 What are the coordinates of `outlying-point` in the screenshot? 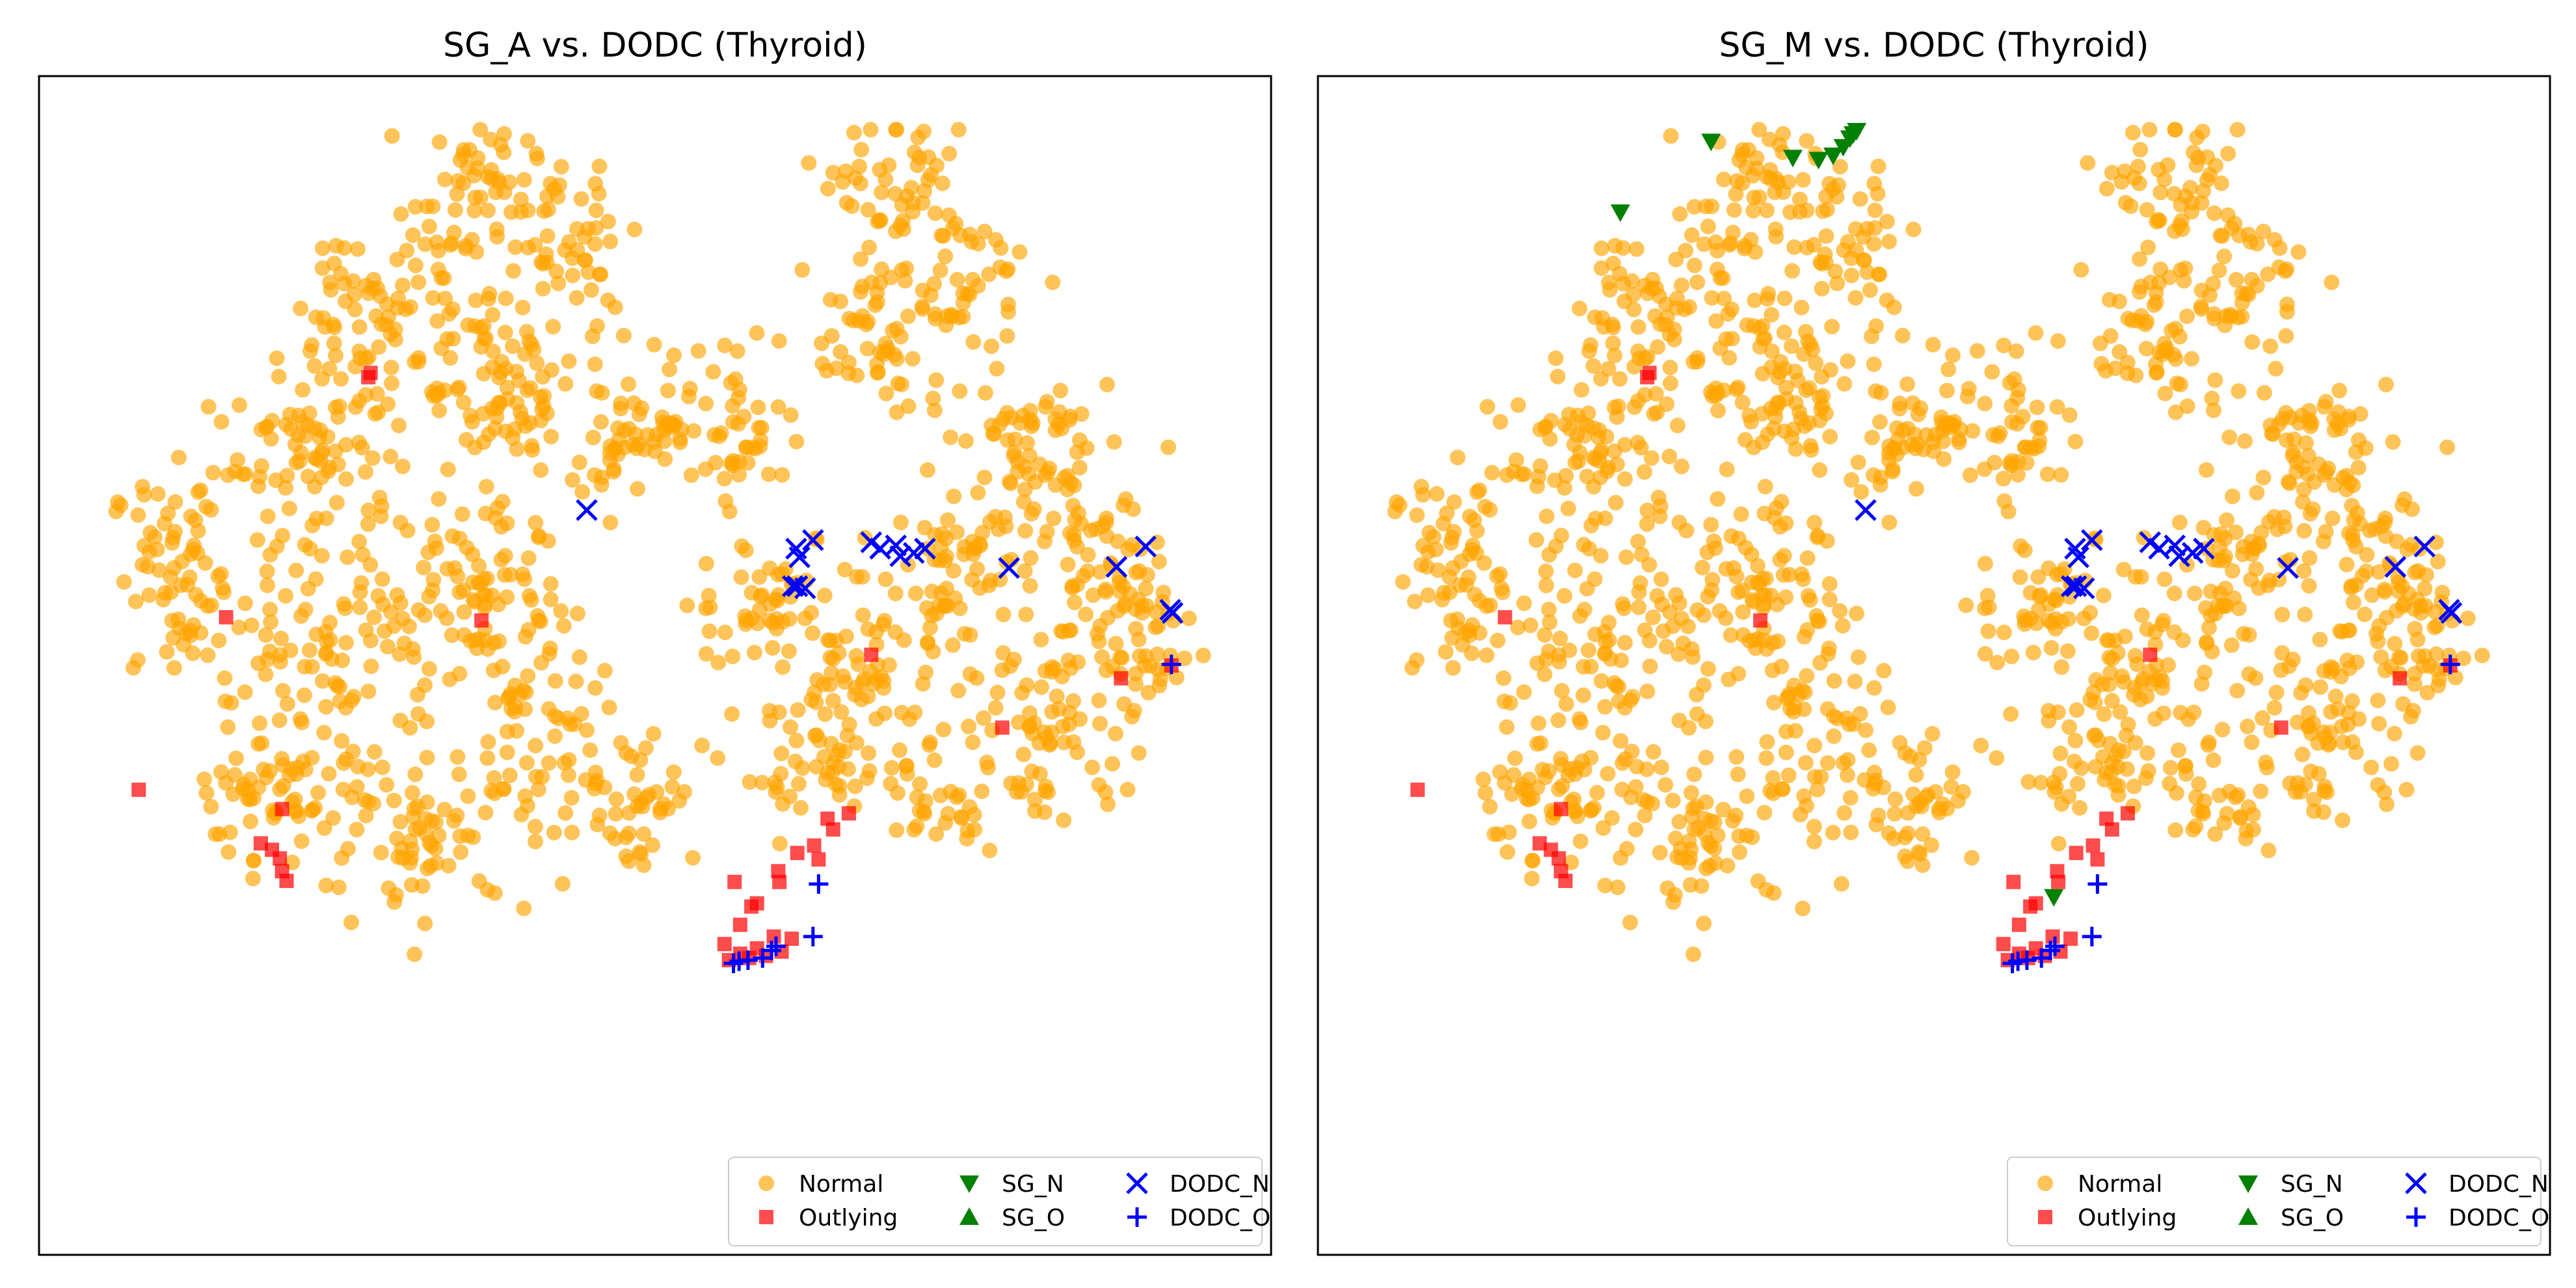 It's located at (2070, 939).